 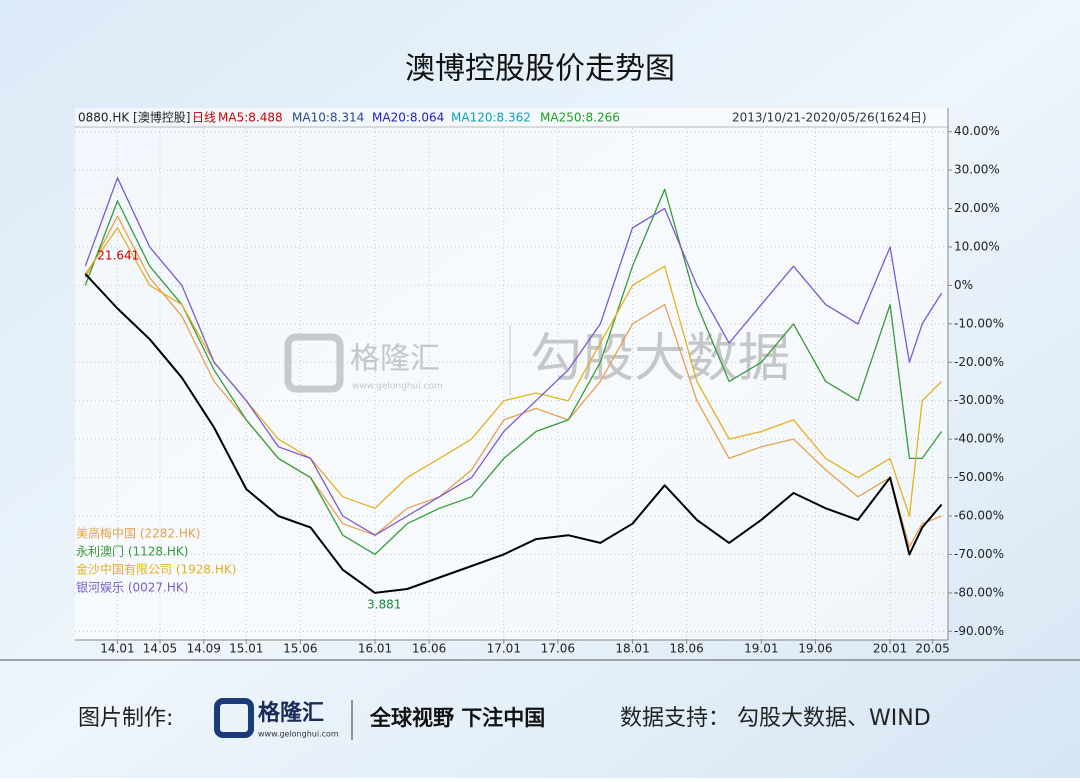 What do you see at coordinates (384, 604) in the screenshot?
I see `annotation: 3.881` at bounding box center [384, 604].